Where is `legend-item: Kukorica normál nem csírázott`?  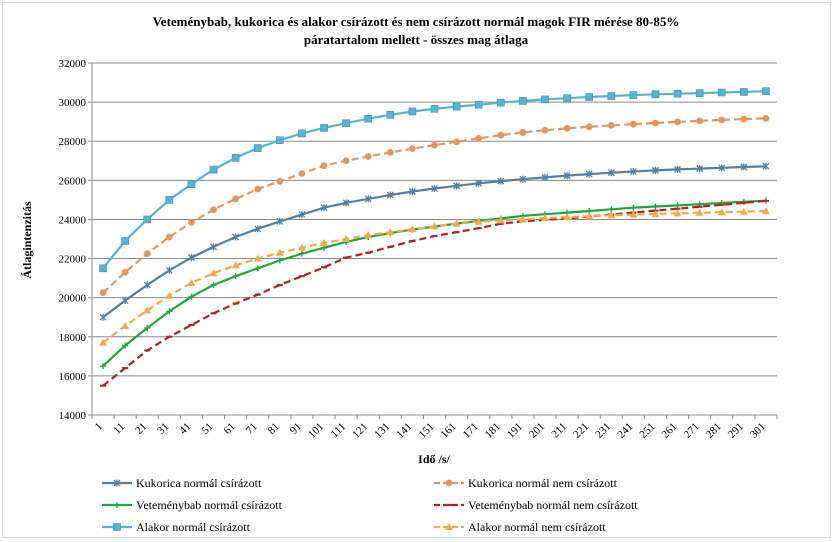
legend-item: Kukorica normál nem csírázott is located at coordinates (526, 483).